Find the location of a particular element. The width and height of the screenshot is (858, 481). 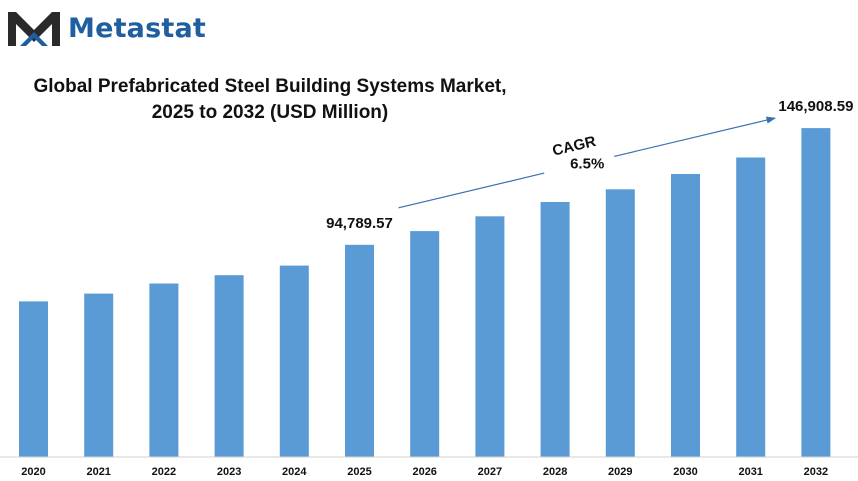

data-label-2025: 94,789.57 is located at coordinates (359, 223).